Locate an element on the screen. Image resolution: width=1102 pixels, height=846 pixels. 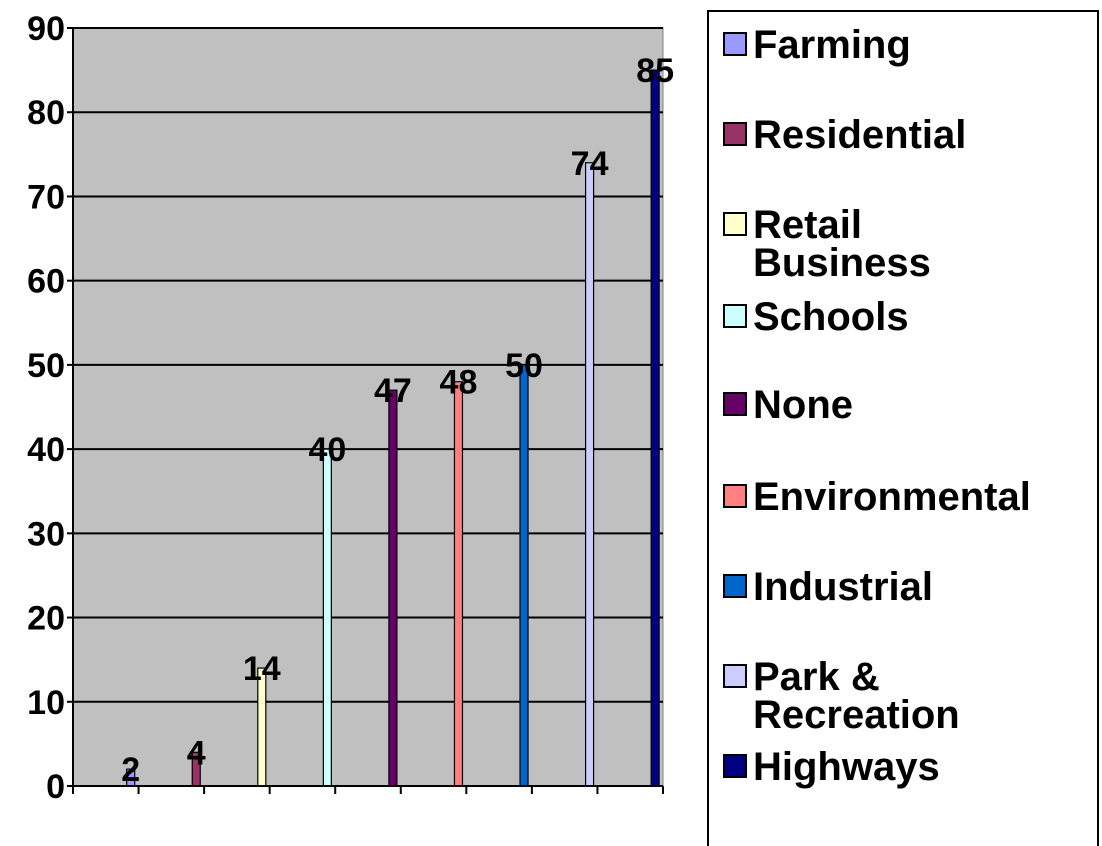
legend-item: None is located at coordinates (788, 405).